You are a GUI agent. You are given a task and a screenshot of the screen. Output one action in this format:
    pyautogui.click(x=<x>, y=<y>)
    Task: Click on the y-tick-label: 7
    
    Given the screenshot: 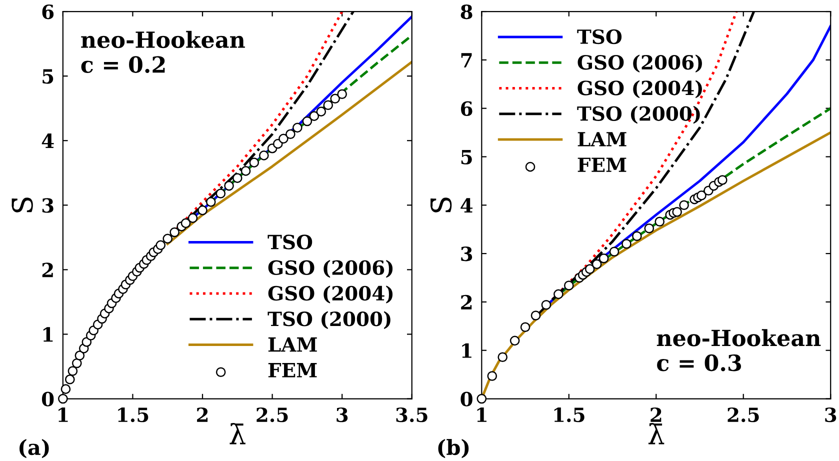 What is the action you would take?
    pyautogui.click(x=466, y=60)
    